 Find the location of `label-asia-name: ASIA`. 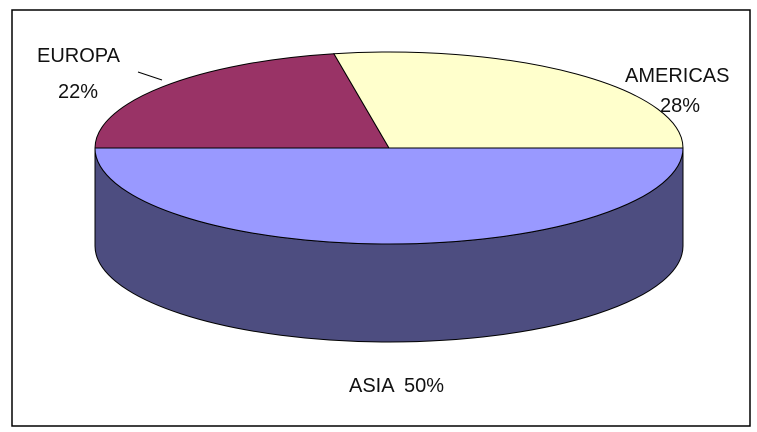

label-asia-name: ASIA is located at coordinates (372, 386).